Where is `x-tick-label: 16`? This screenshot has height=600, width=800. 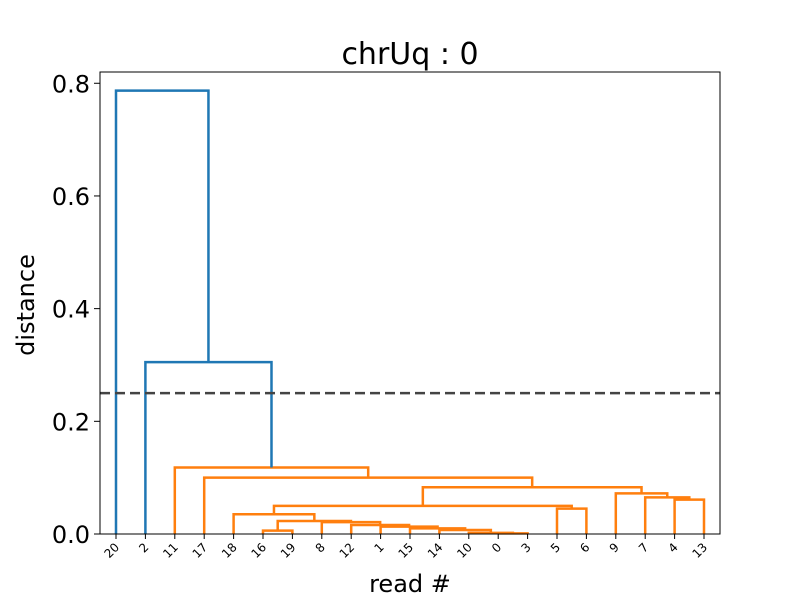 x-tick-label: 16 is located at coordinates (258, 550).